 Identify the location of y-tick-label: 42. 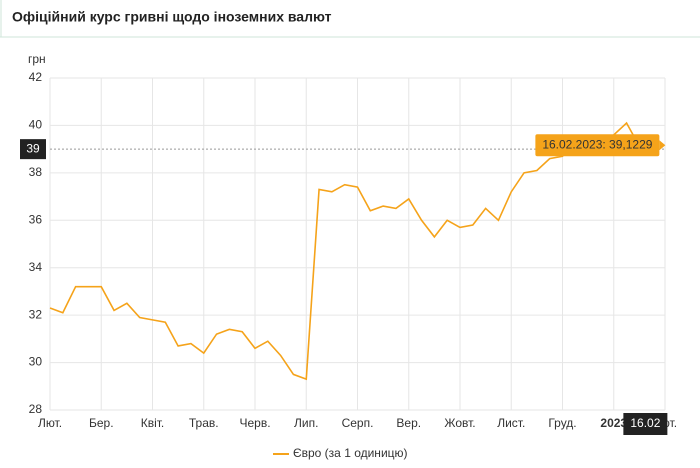
(36, 77).